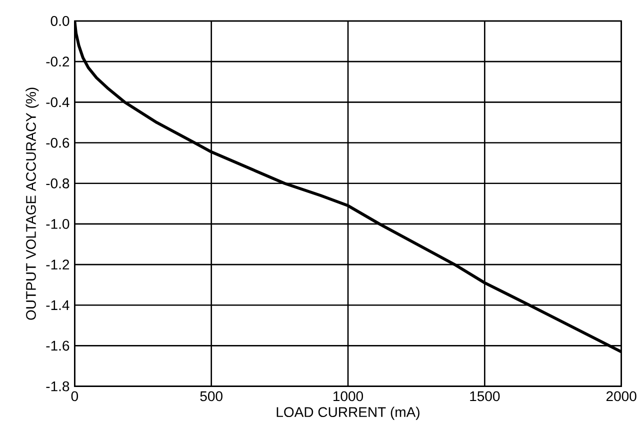  I want to click on x-tick-label: 1000, so click(349, 396).